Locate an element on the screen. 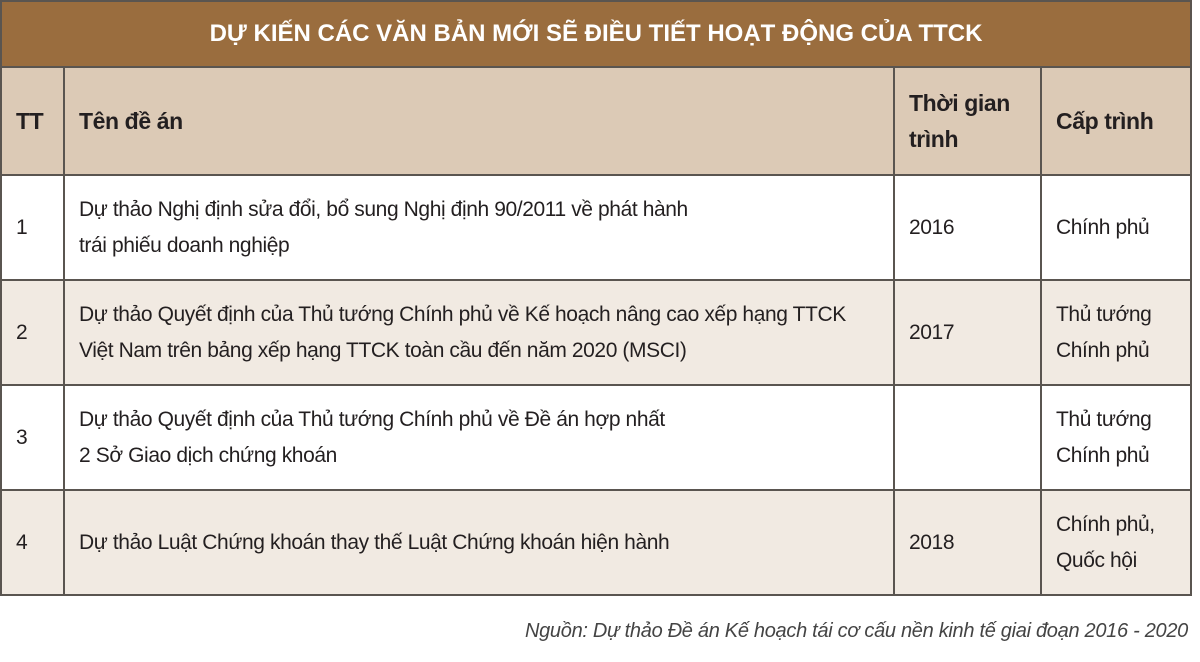  header-level: Cấp trình is located at coordinates (1116, 121).